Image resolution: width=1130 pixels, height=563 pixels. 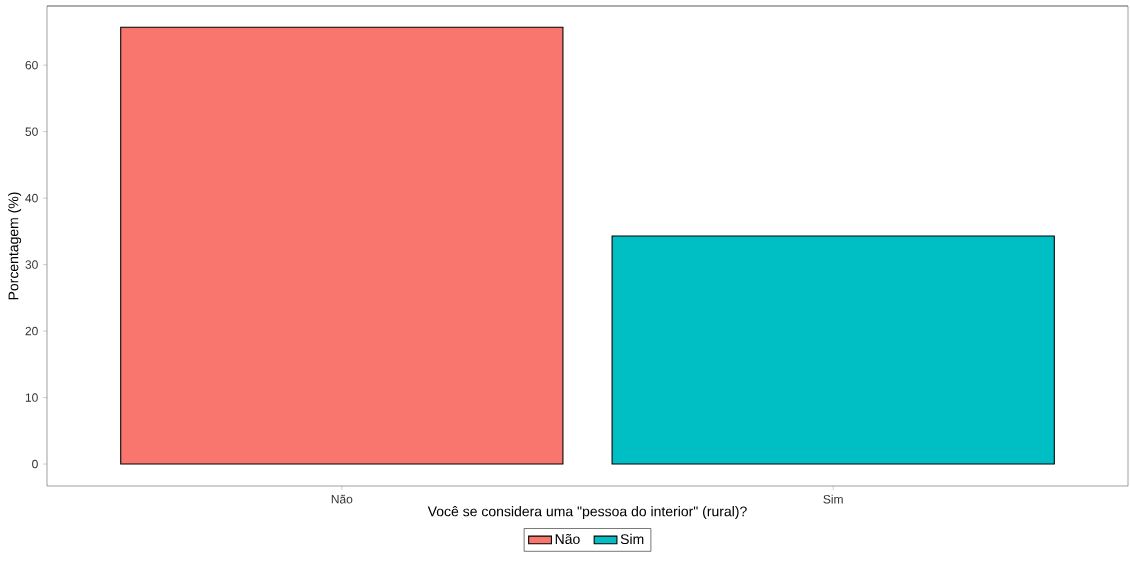 What do you see at coordinates (567, 539) in the screenshot?
I see `legend-label: Não` at bounding box center [567, 539].